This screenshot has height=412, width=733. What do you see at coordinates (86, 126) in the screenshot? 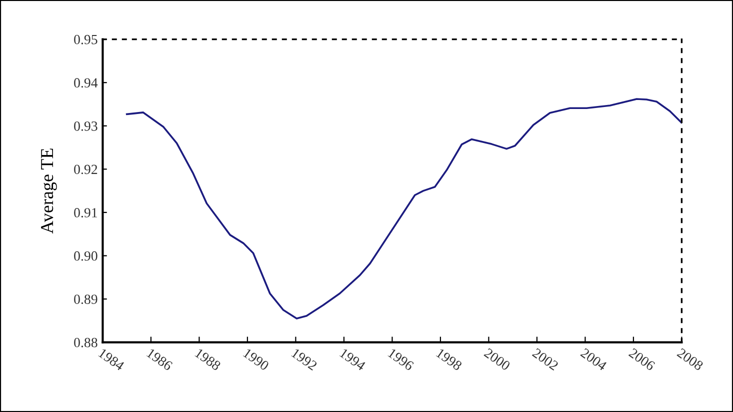
I see `y-tick-label: 0.93` at bounding box center [86, 126].